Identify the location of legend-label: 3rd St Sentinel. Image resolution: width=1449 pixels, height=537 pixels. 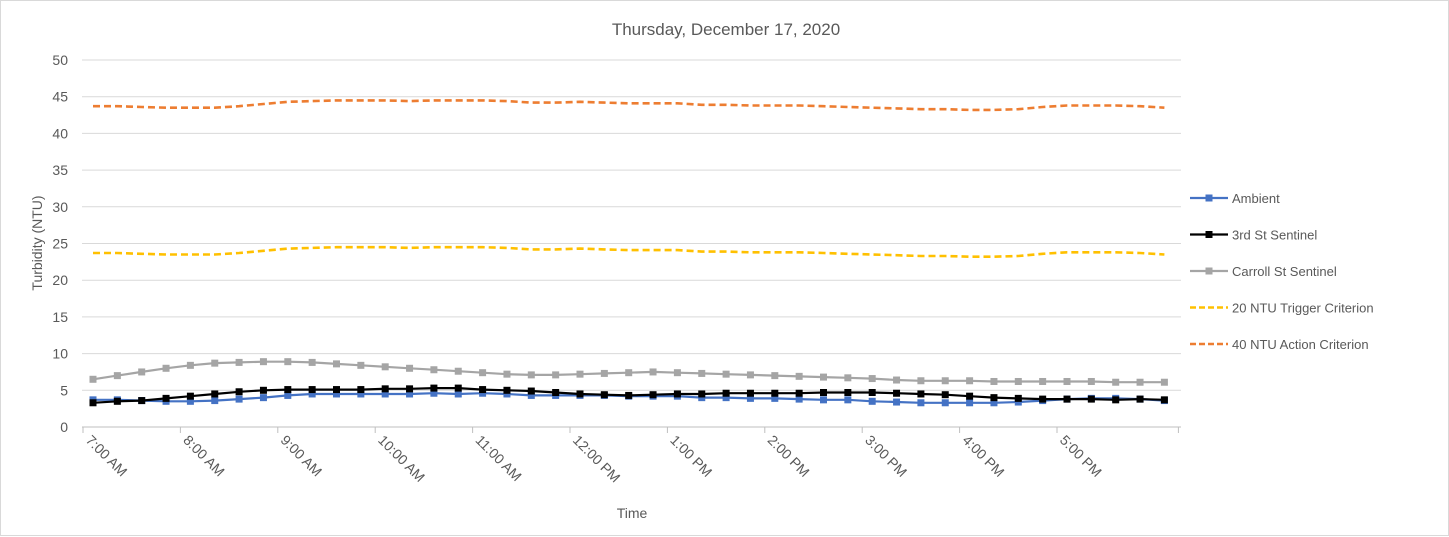
(1274, 235).